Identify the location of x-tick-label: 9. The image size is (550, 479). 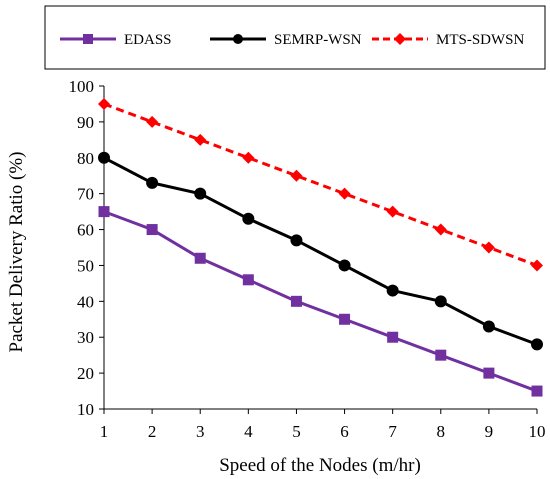
(489, 431).